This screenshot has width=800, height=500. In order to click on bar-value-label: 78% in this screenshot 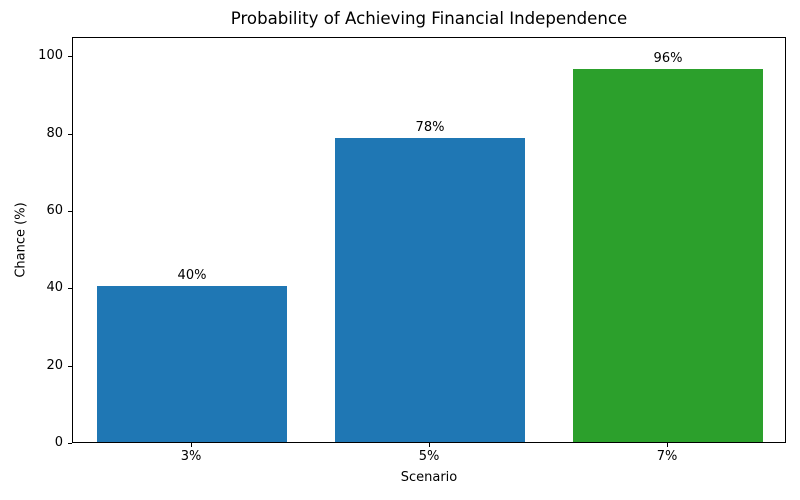, I will do `click(430, 127)`.